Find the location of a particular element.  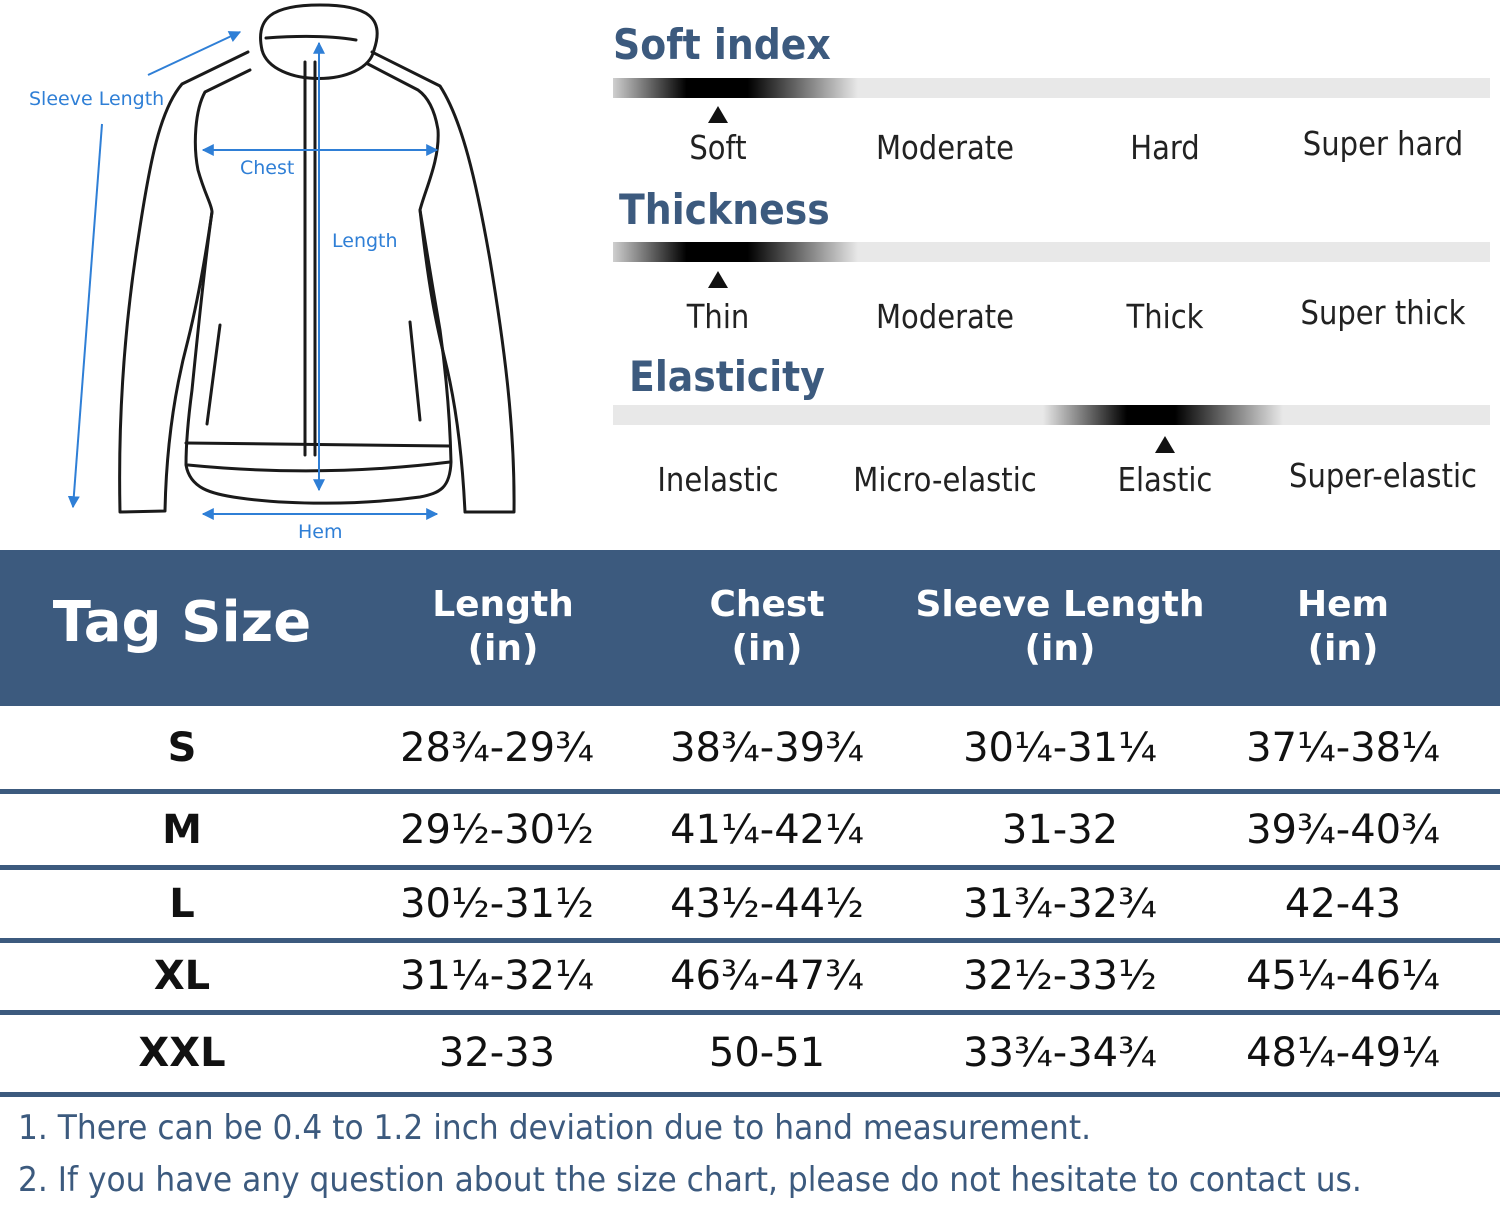

scale-level: Super hard is located at coordinates (1383, 143).